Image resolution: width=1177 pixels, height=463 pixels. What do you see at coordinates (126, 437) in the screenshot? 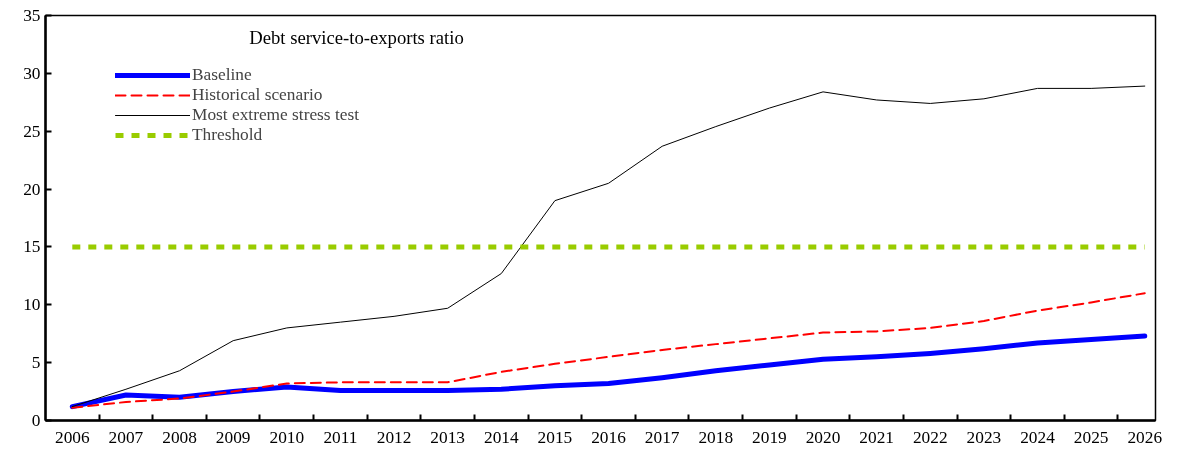
I see `x-tick-label: 2007` at bounding box center [126, 437].